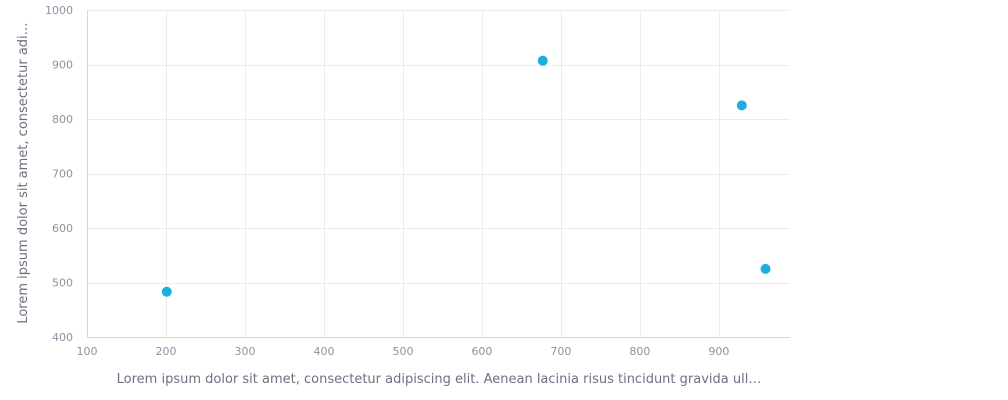  I want to click on x-tick-label: 800, so click(639, 351).